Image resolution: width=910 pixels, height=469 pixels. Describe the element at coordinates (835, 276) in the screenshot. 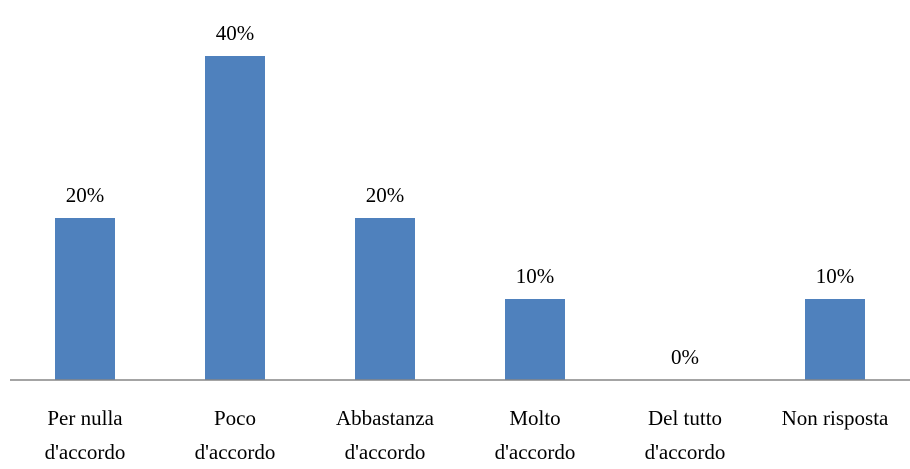

I see `data-label-5: 10%` at that location.